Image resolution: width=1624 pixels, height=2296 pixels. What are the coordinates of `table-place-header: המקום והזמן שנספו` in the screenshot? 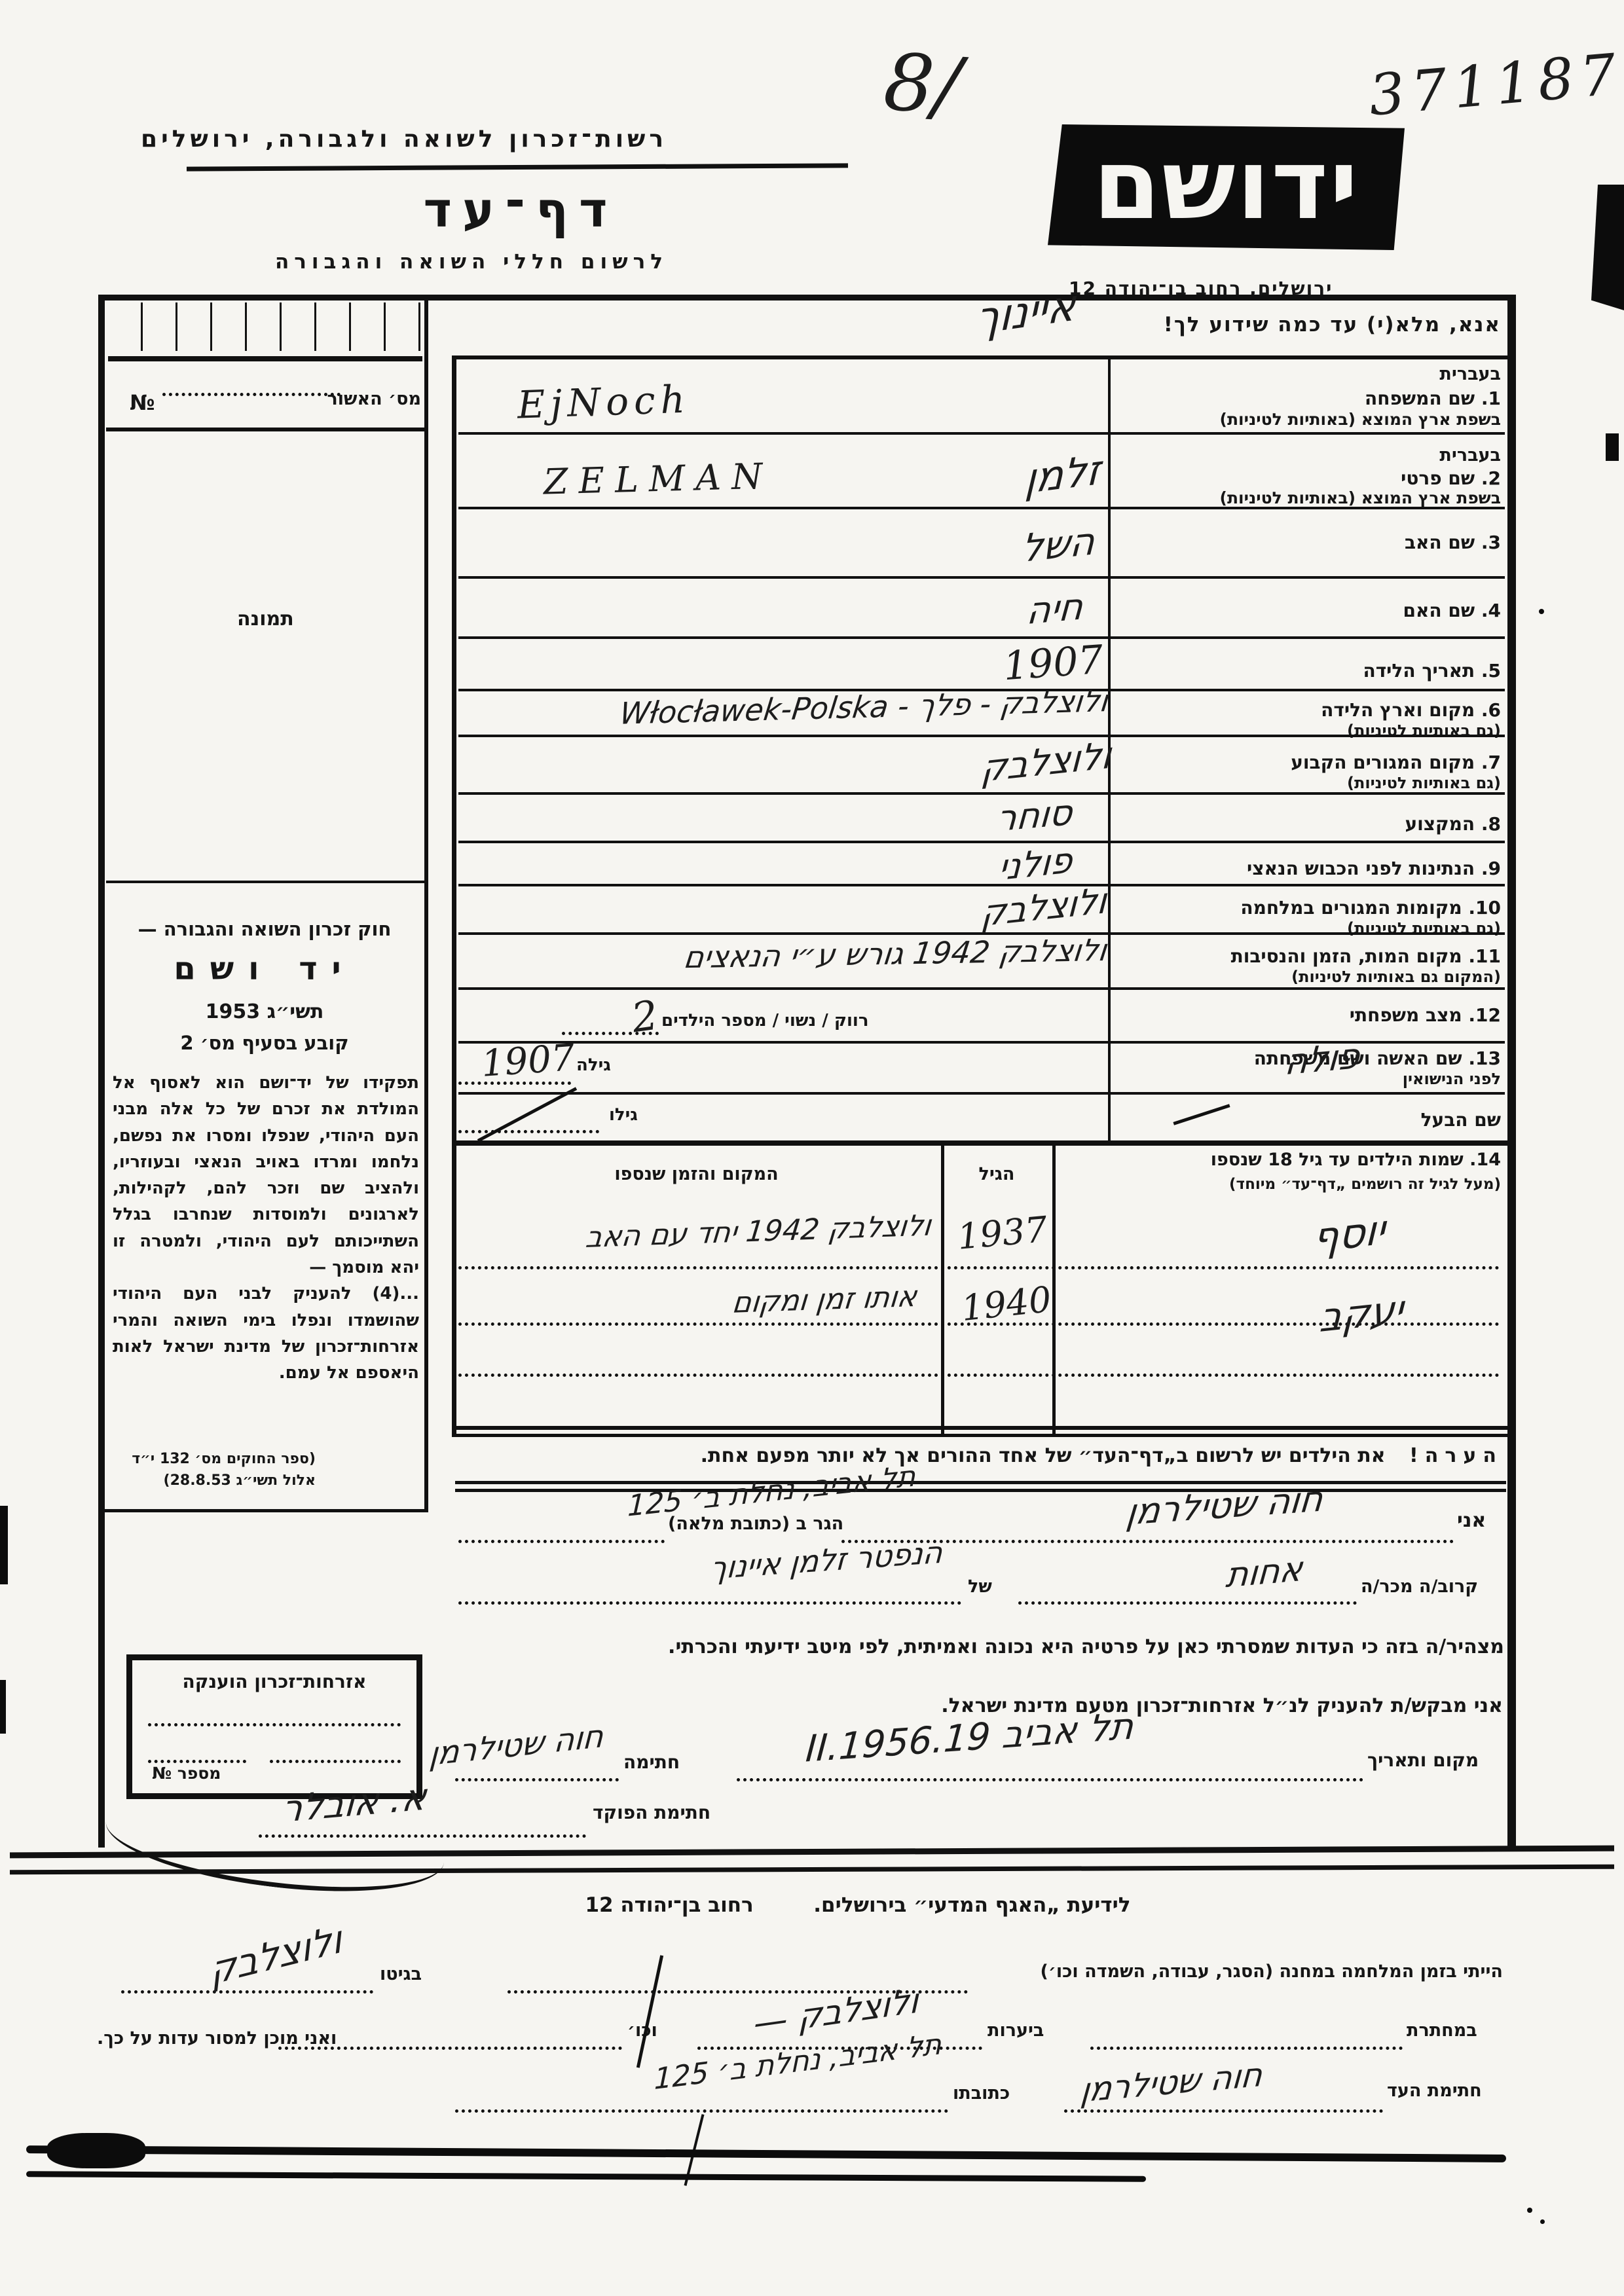 It's located at (696, 1174).